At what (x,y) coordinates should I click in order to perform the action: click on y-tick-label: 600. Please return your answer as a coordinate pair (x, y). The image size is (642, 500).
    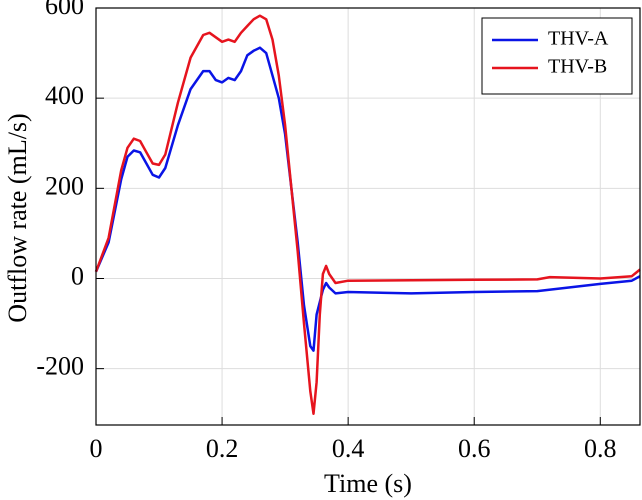
    Looking at the image, I should click on (64, 10).